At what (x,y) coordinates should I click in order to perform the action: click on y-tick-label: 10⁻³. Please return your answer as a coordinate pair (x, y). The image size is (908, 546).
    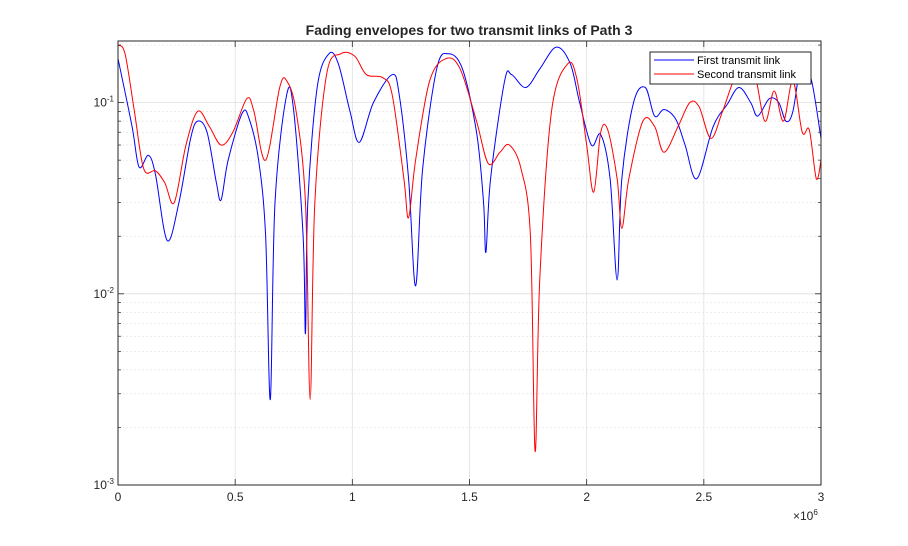
    Looking at the image, I should click on (104, 484).